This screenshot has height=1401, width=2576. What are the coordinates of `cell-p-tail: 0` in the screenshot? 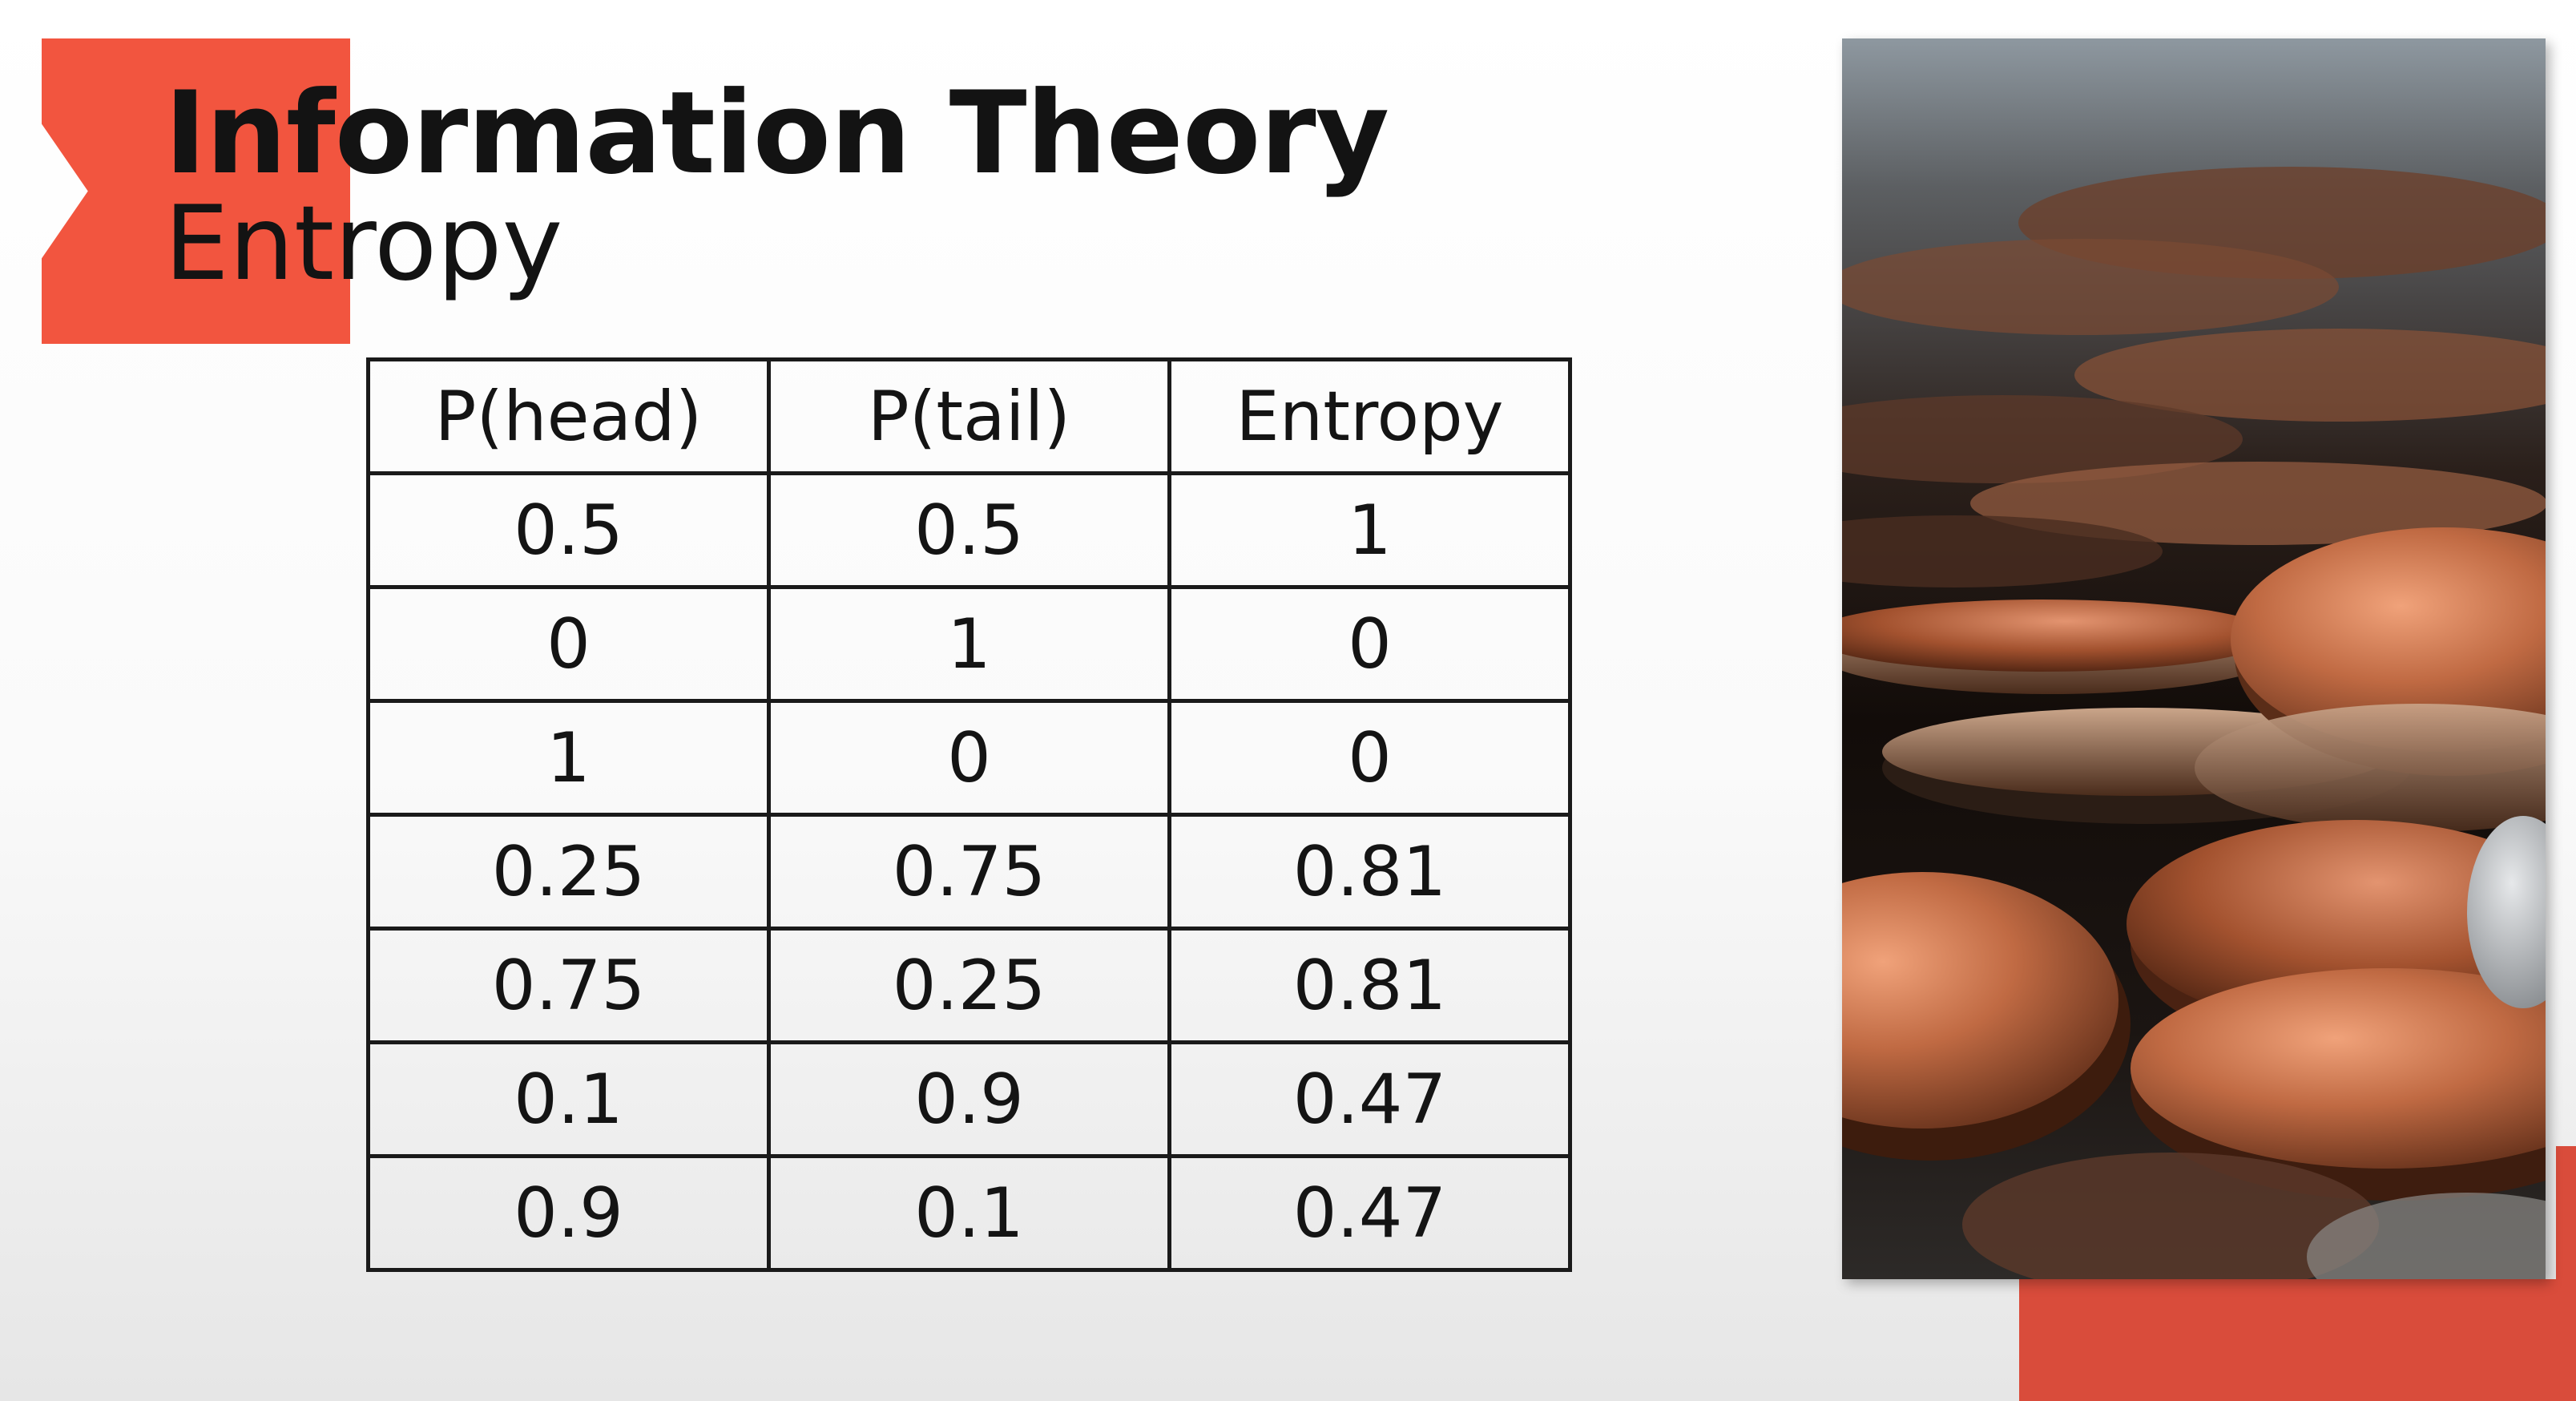 It's located at (969, 758).